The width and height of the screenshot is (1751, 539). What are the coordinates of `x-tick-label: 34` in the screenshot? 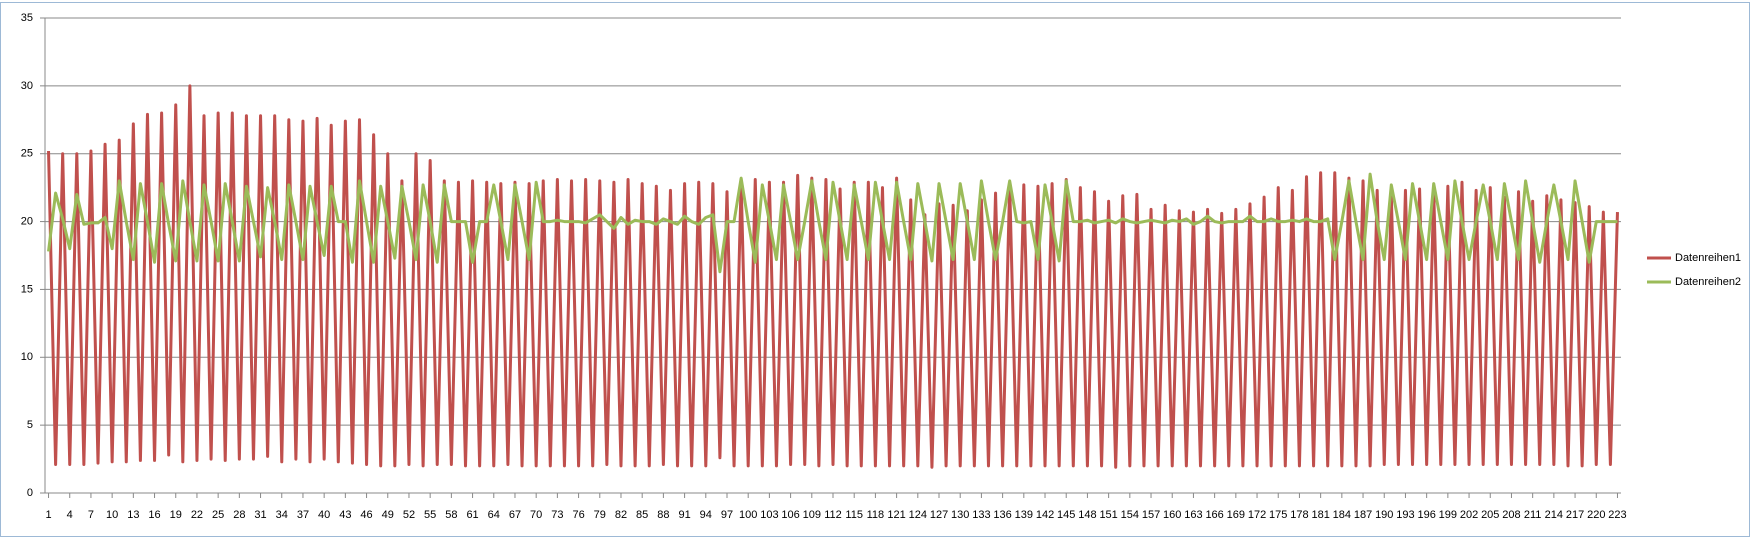 It's located at (282, 515).